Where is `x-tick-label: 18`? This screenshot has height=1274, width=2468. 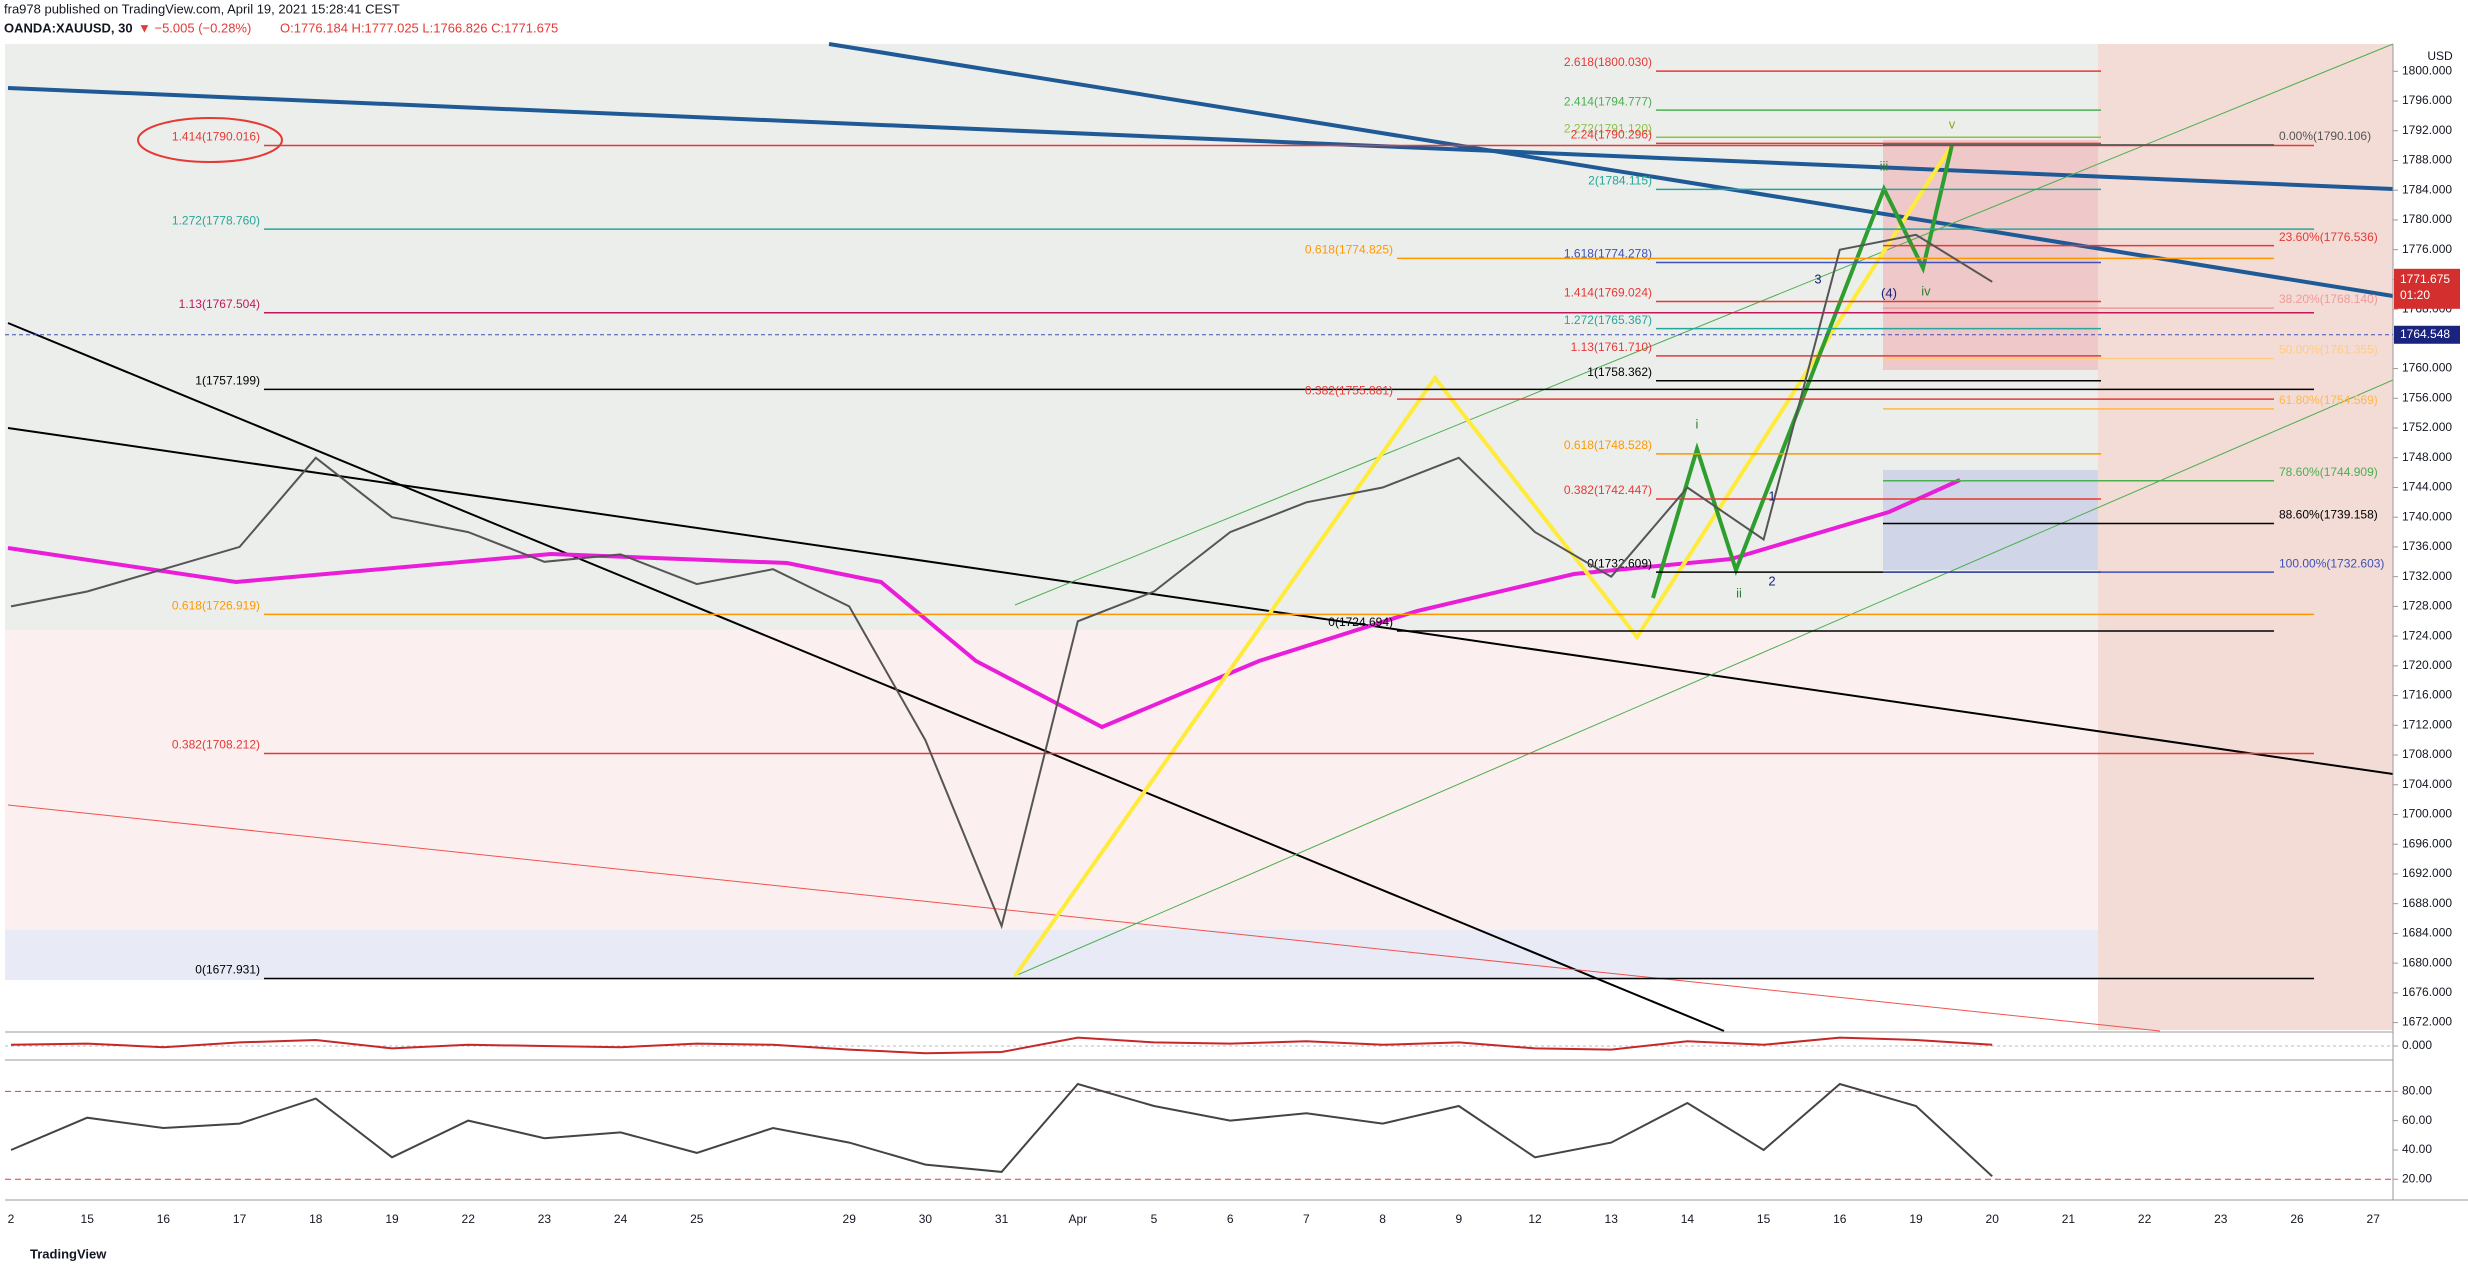 x-tick-label: 18 is located at coordinates (316, 1219).